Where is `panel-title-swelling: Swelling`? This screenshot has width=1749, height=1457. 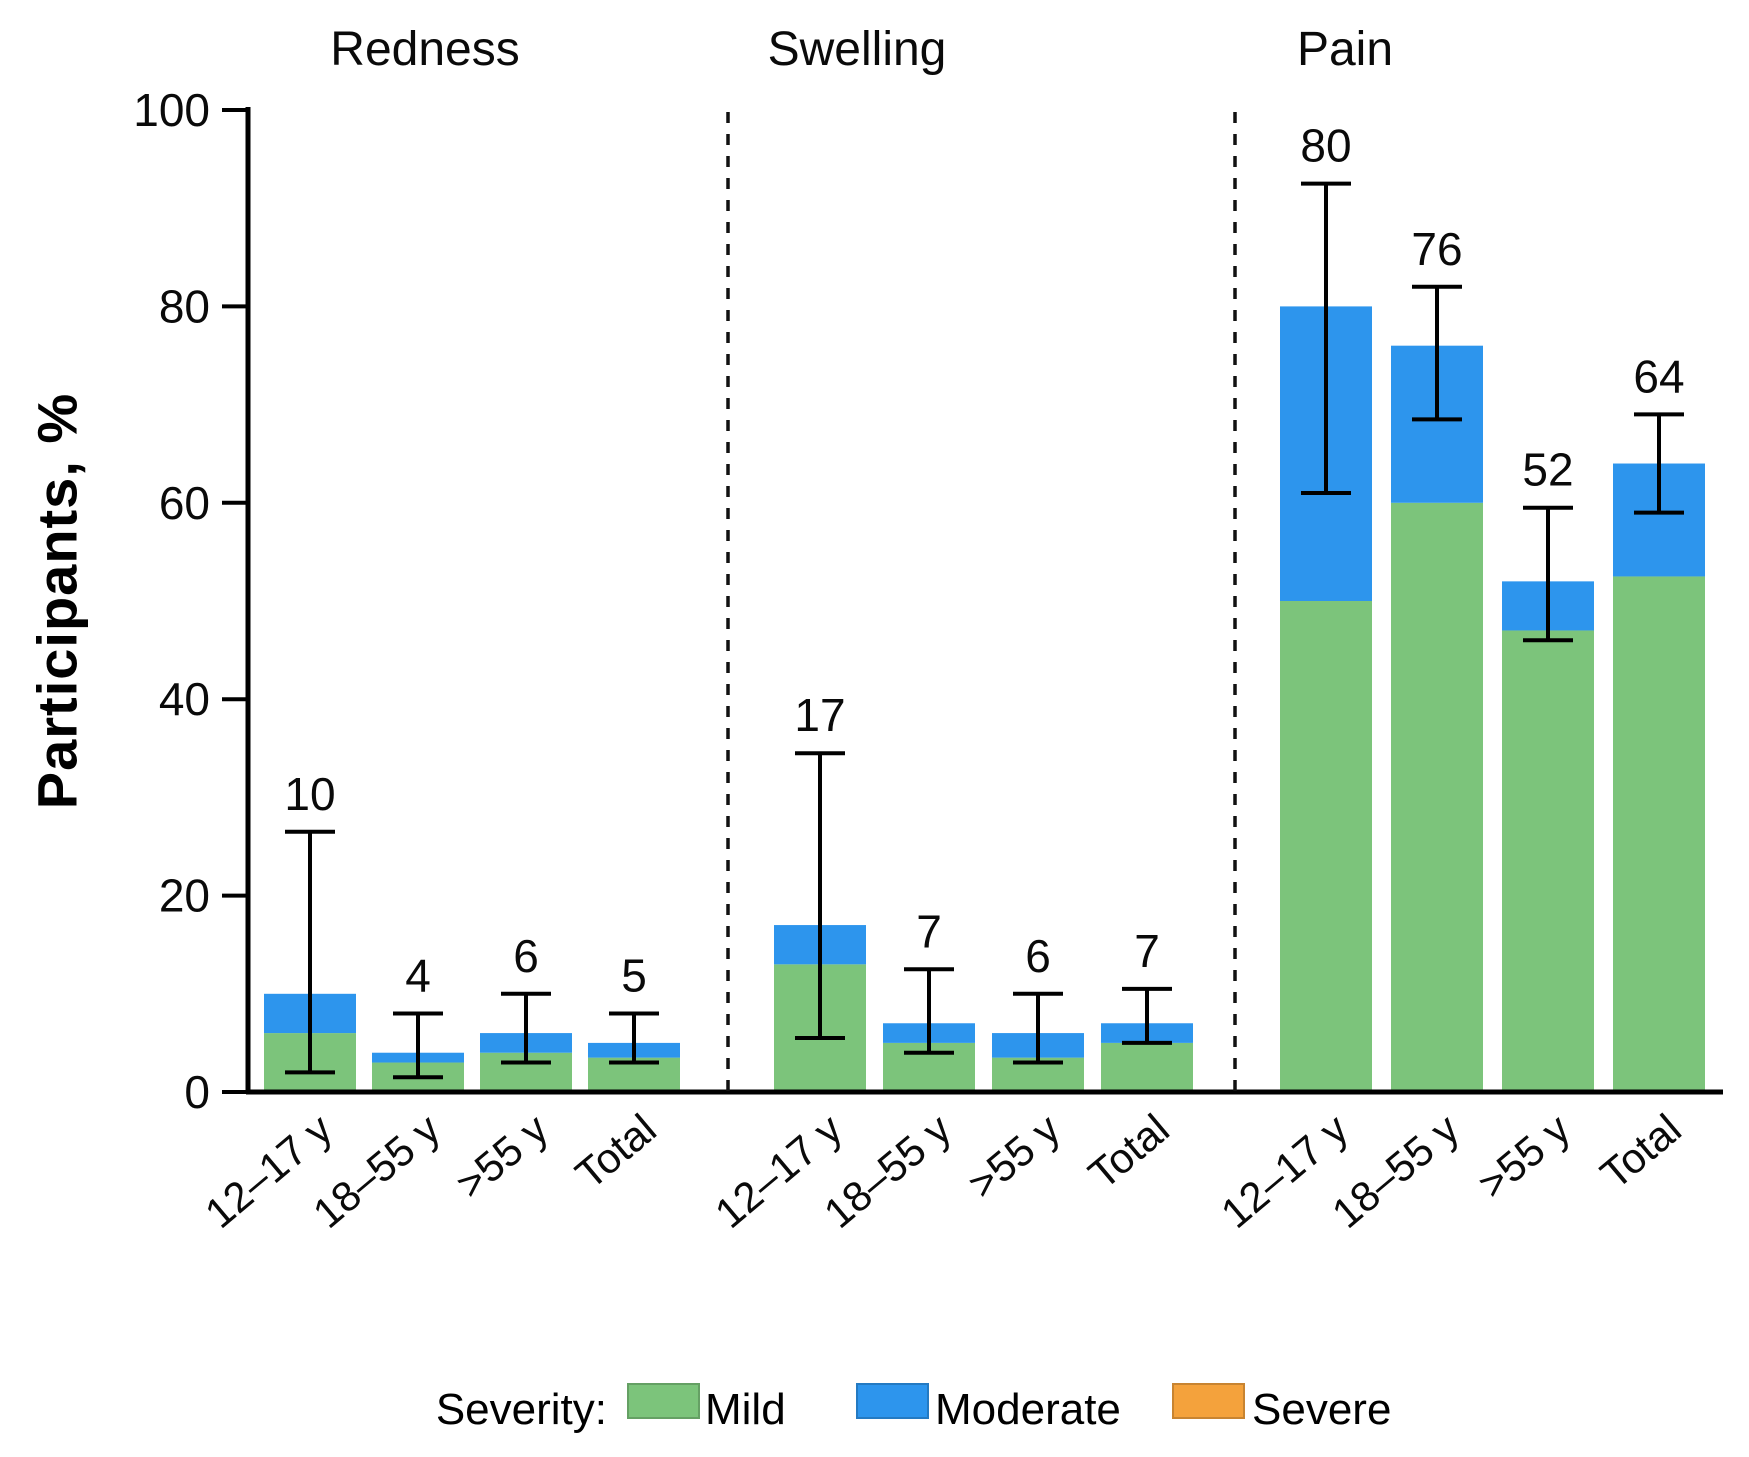 panel-title-swelling: Swelling is located at coordinates (857, 49).